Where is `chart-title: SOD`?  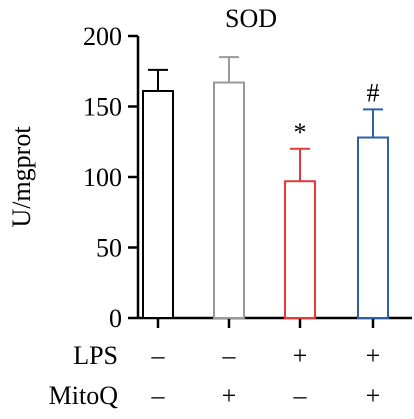 chart-title: SOD is located at coordinates (251, 18).